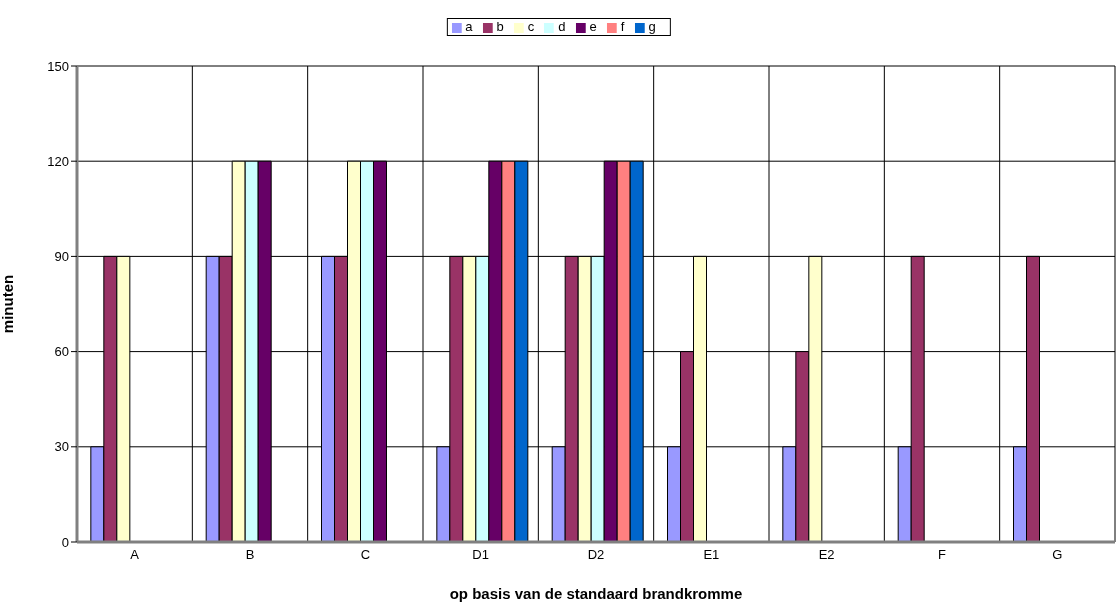 This screenshot has height=609, width=1117. What do you see at coordinates (562, 26) in the screenshot?
I see `legend-label: d` at bounding box center [562, 26].